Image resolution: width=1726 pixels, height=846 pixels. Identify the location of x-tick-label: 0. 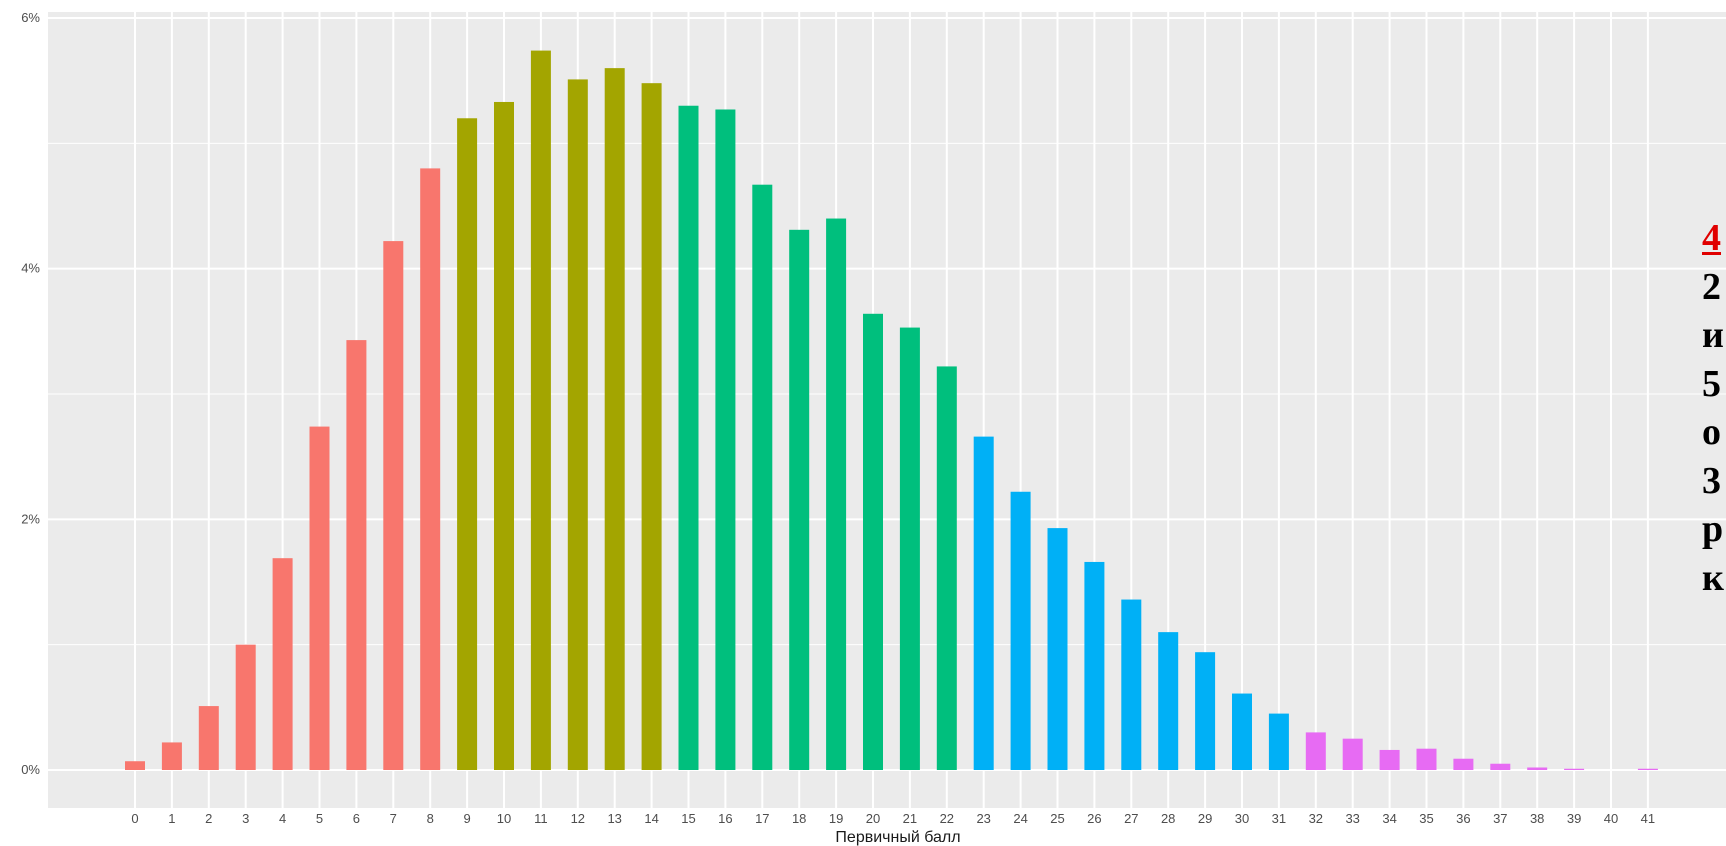
(134, 818).